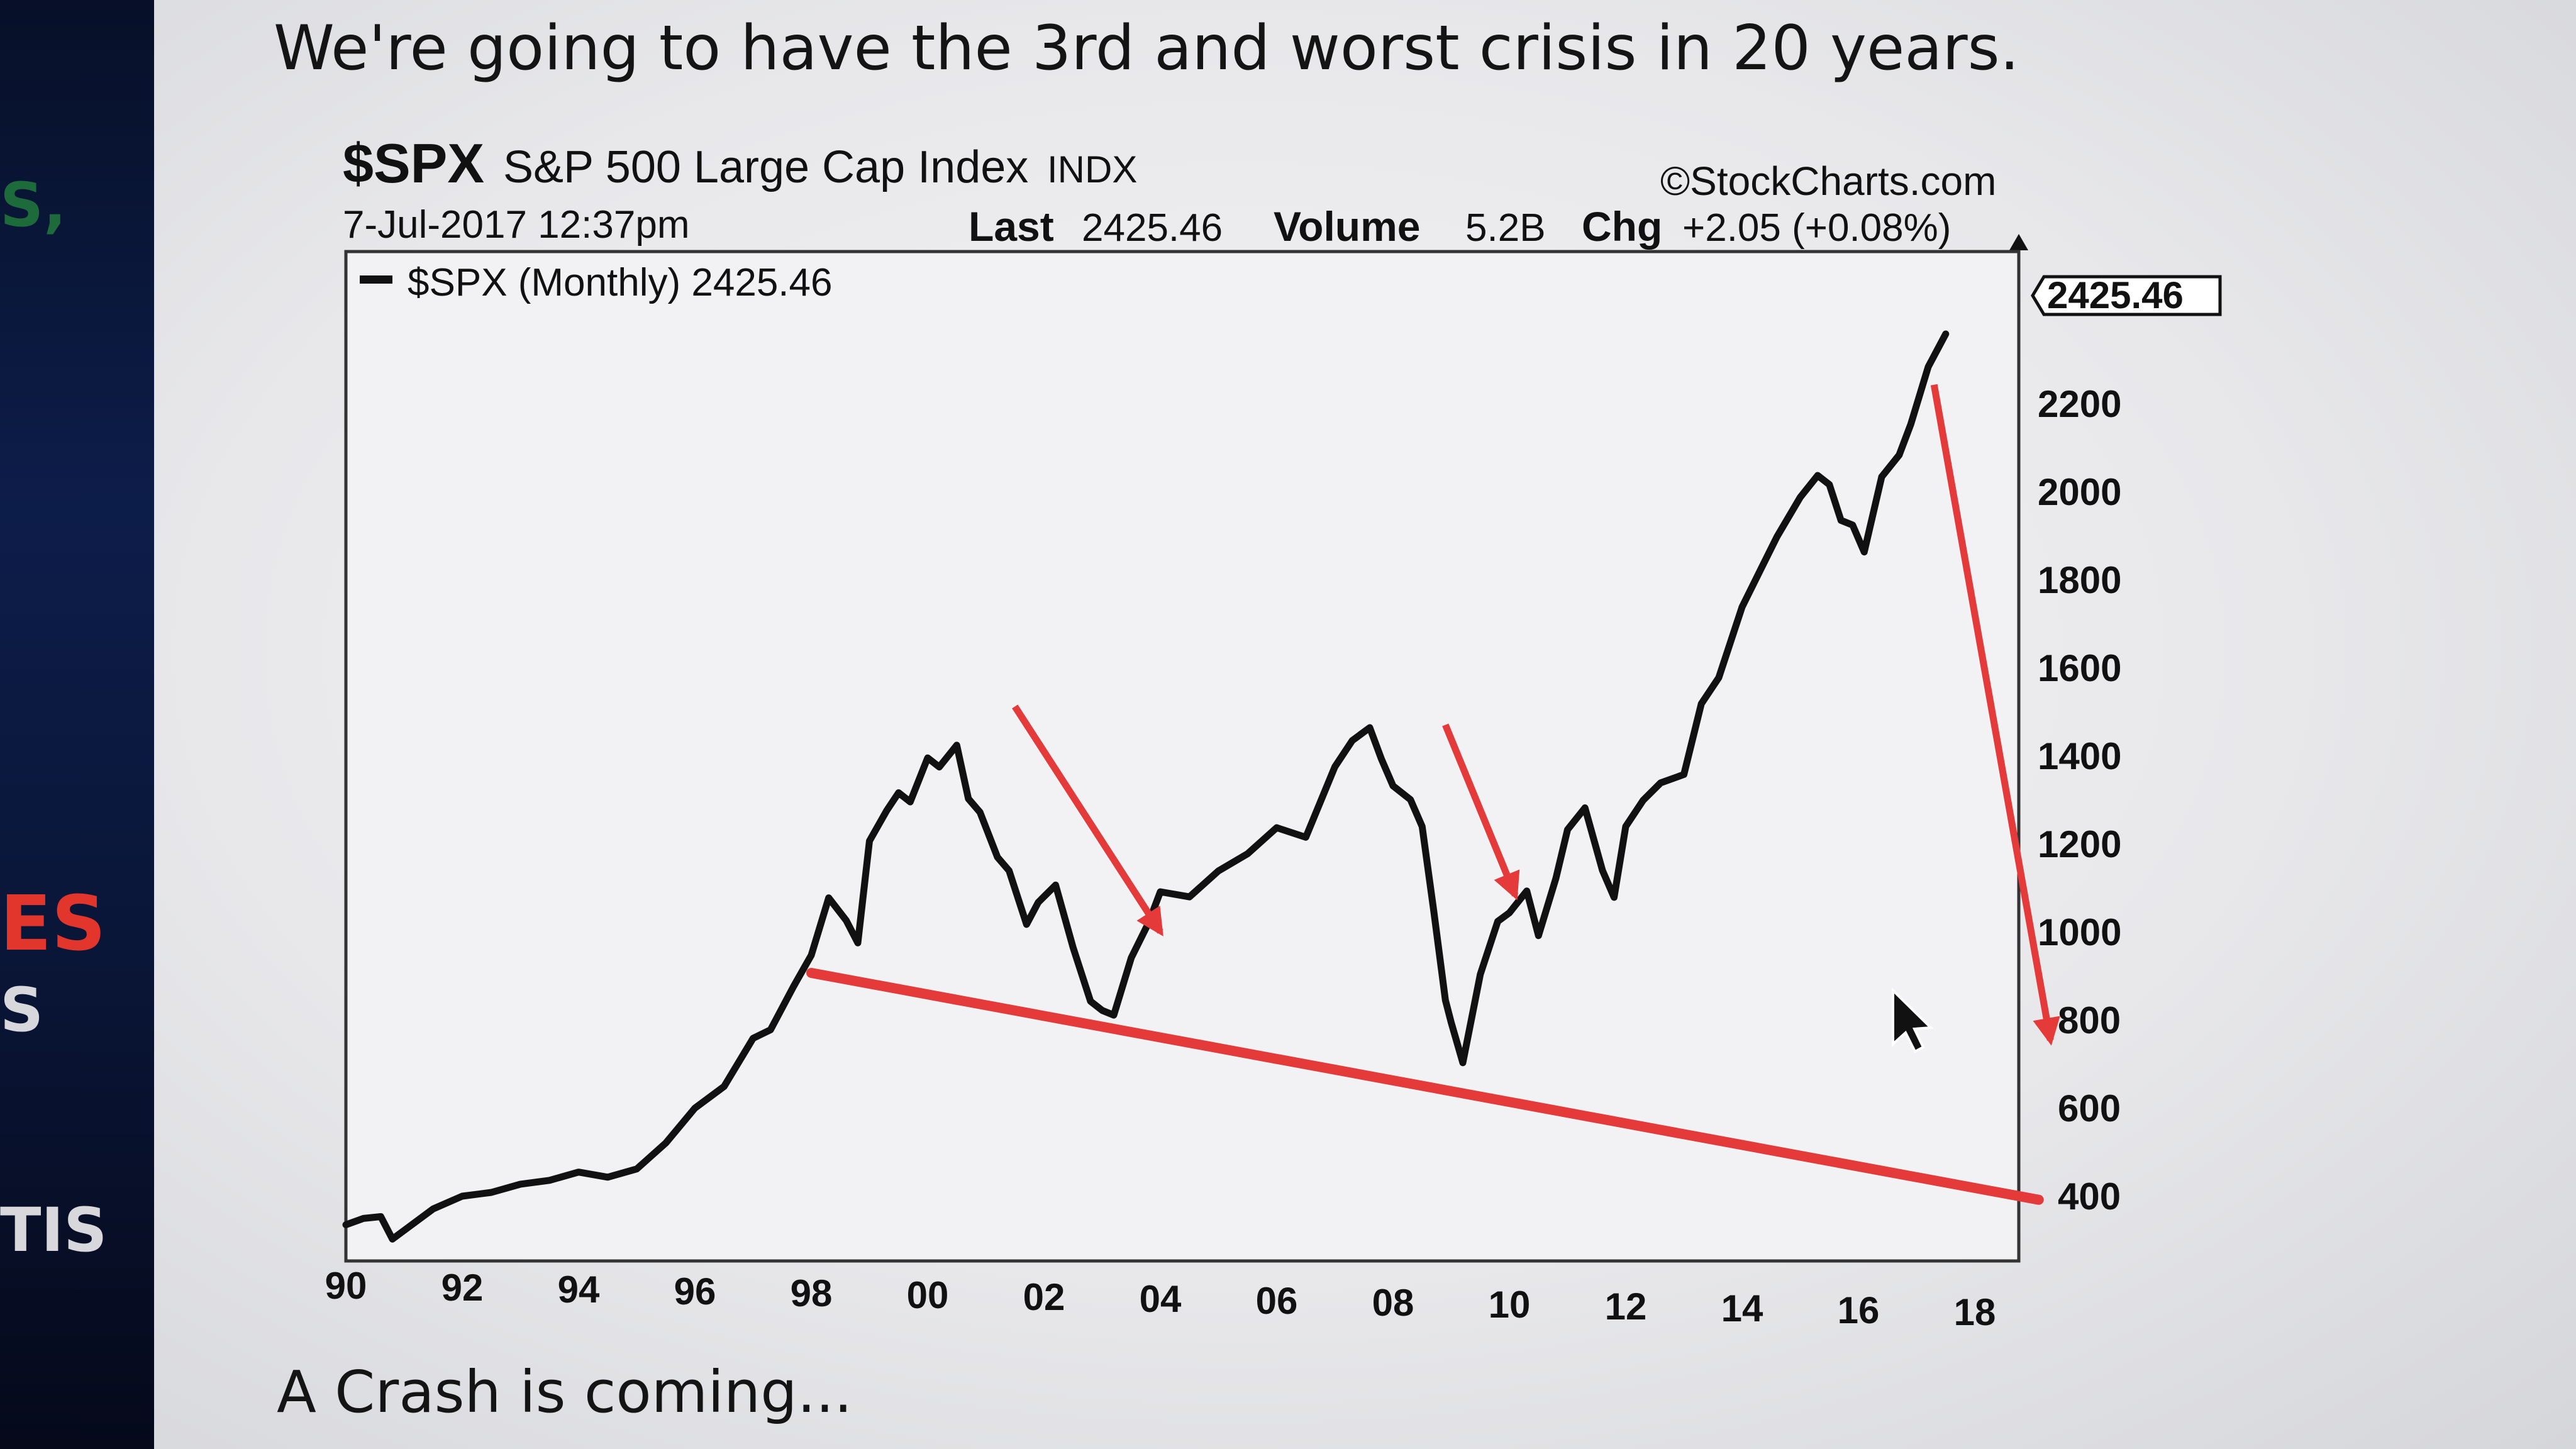 This screenshot has width=2576, height=1449. Describe the element at coordinates (1087, 820) in the screenshot. I see `red-arrow-2001` at that location.